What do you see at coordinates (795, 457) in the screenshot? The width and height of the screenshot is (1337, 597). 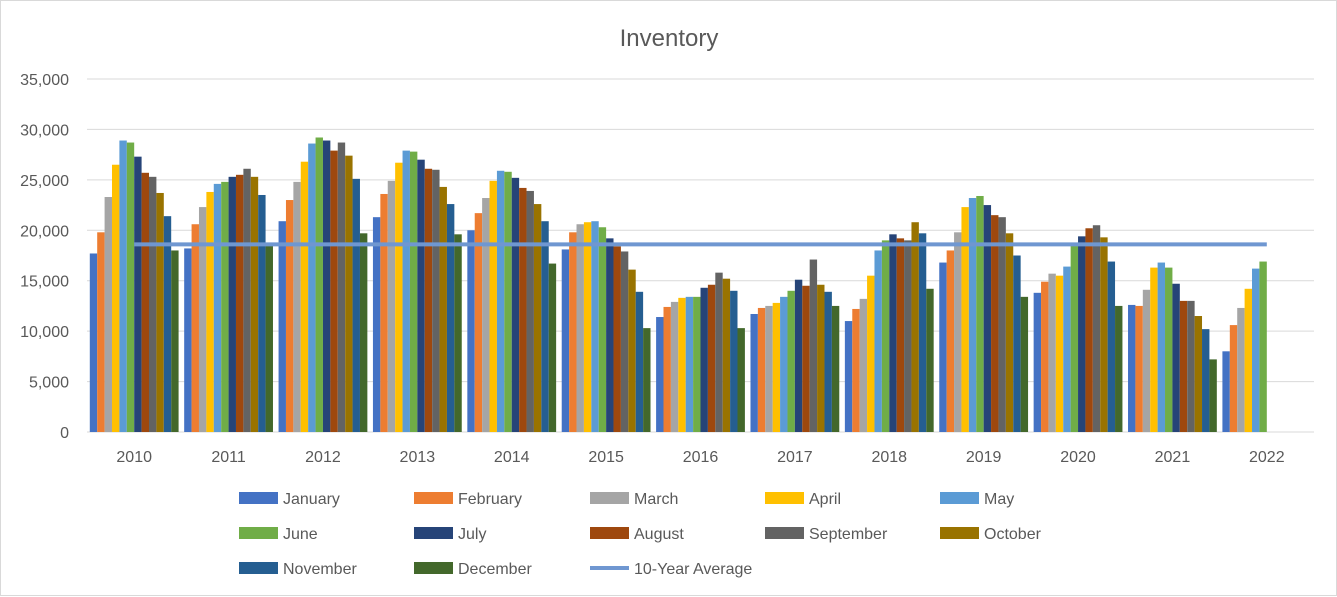 I see `x-tick-label: 2017` at bounding box center [795, 457].